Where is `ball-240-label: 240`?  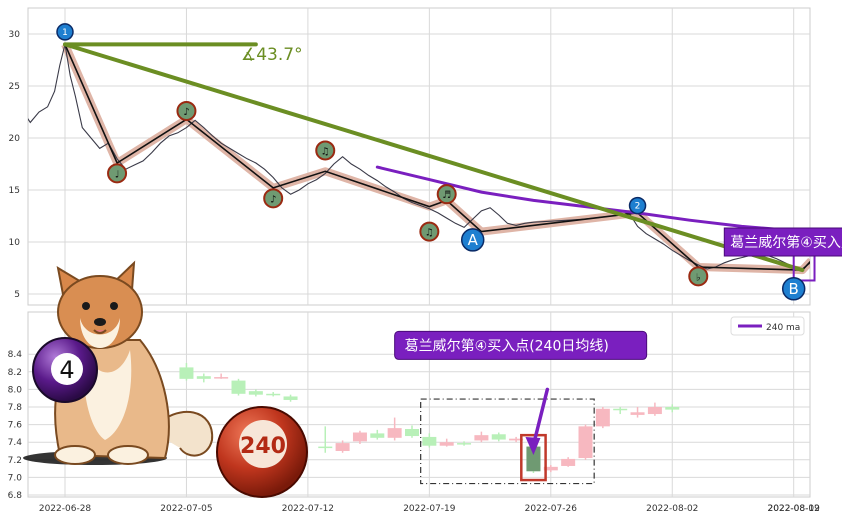
ball-240-label: 240 is located at coordinates (263, 446).